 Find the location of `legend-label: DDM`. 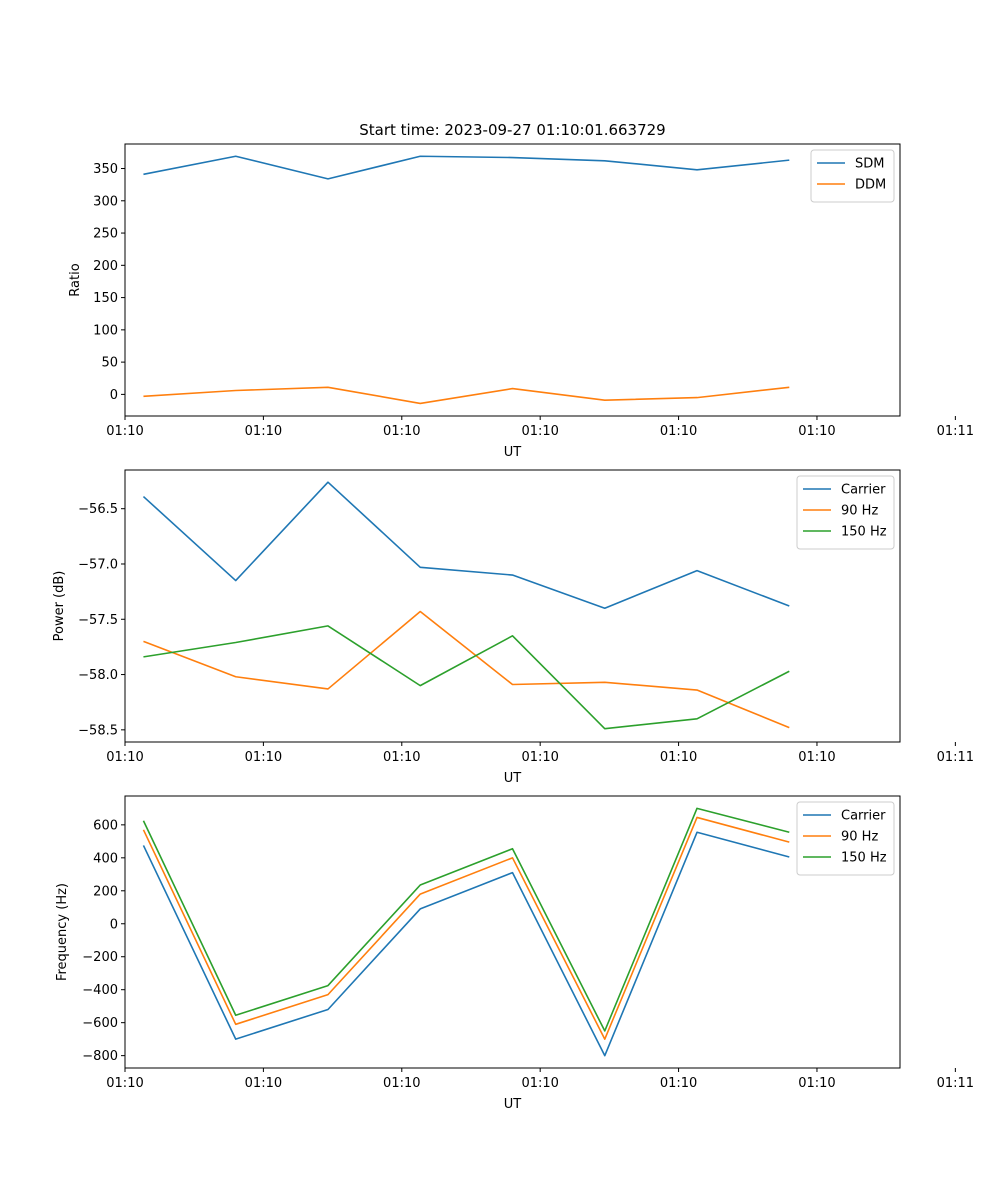

legend-label: DDM is located at coordinates (870, 185).